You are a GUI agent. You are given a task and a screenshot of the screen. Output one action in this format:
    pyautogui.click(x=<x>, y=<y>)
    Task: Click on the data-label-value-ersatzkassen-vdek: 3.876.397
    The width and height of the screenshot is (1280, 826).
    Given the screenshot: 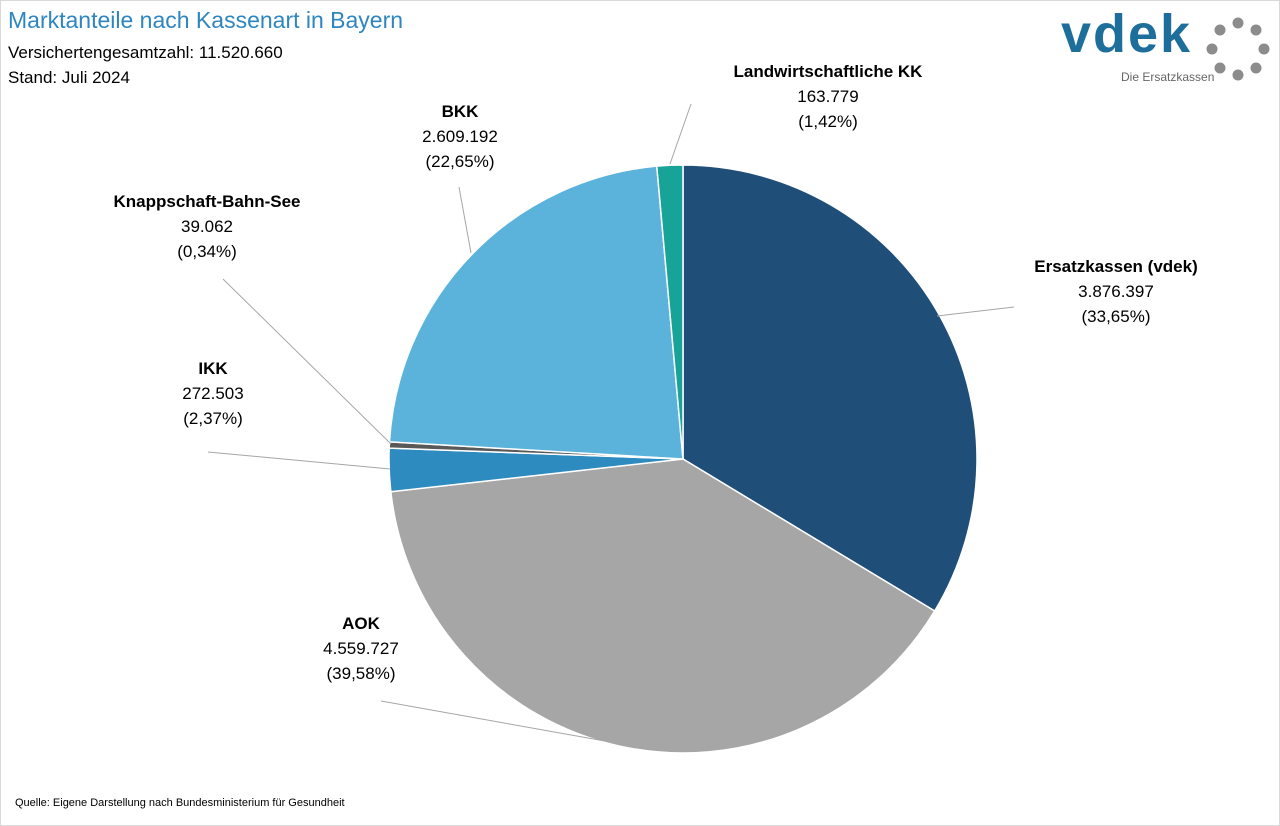 What is the action you would take?
    pyautogui.click(x=1116, y=291)
    